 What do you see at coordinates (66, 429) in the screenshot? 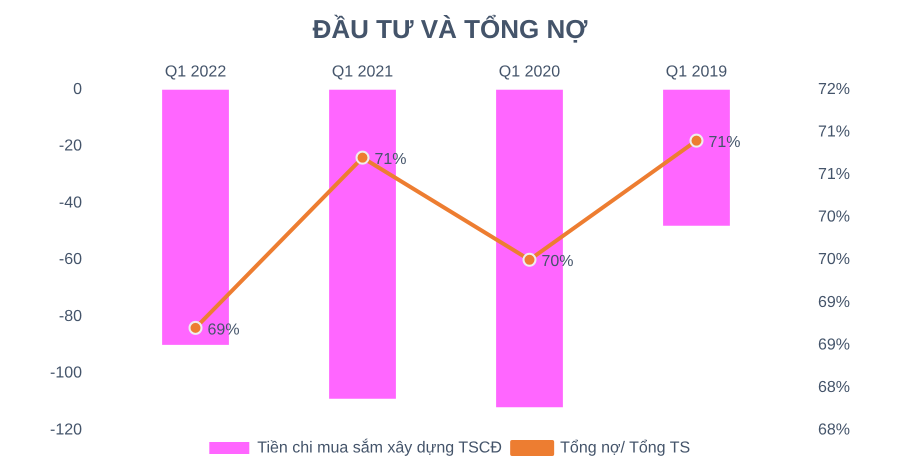
I see `y-tick-label: -120` at bounding box center [66, 429].